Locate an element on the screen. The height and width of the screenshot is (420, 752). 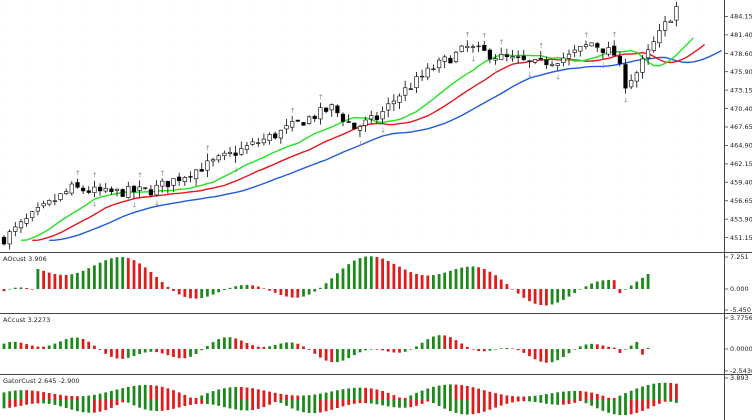
indicator-panel-3: GatorCust 2.645 -2.900 is located at coordinates (340, 396).